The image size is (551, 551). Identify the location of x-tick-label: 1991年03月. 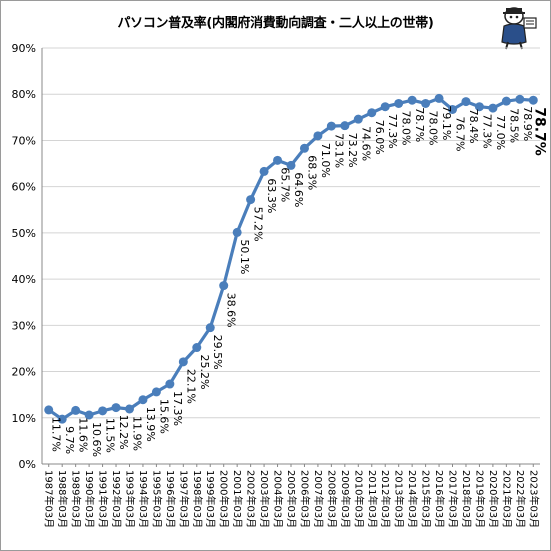
(103, 499).